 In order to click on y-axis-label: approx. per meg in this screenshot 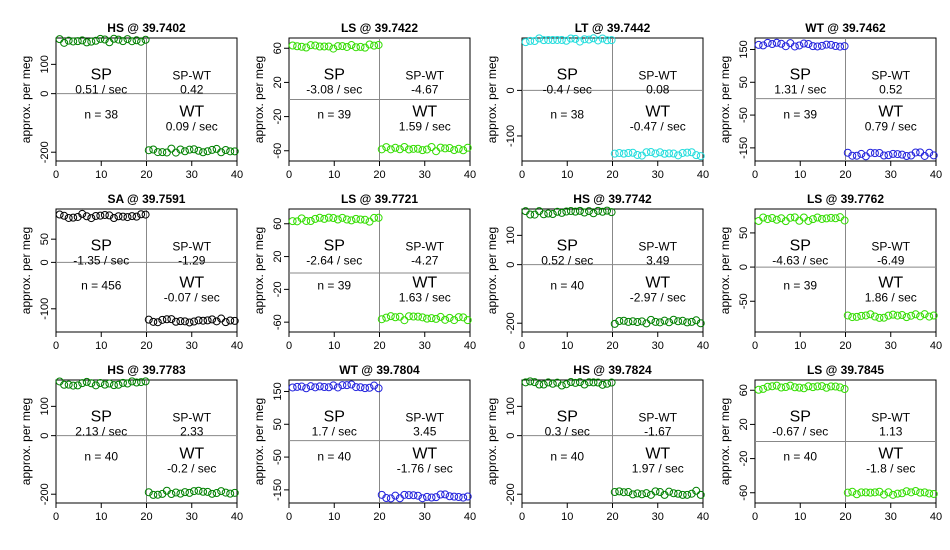, I will do `click(26, 99)`.